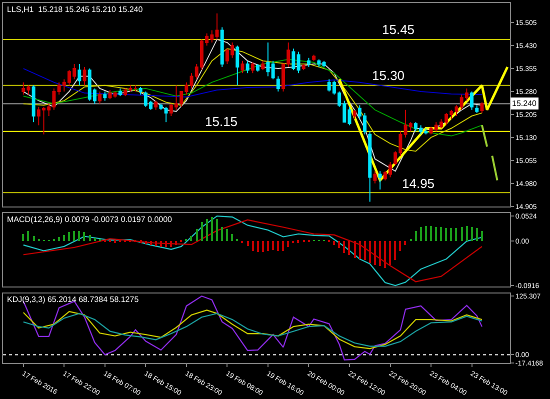 The height and width of the screenshot is (399, 550). What do you see at coordinates (73, 299) in the screenshot?
I see `chart-title: KDJ(9,3,3) 65.2014 68.7384 58.1275` at bounding box center [73, 299].